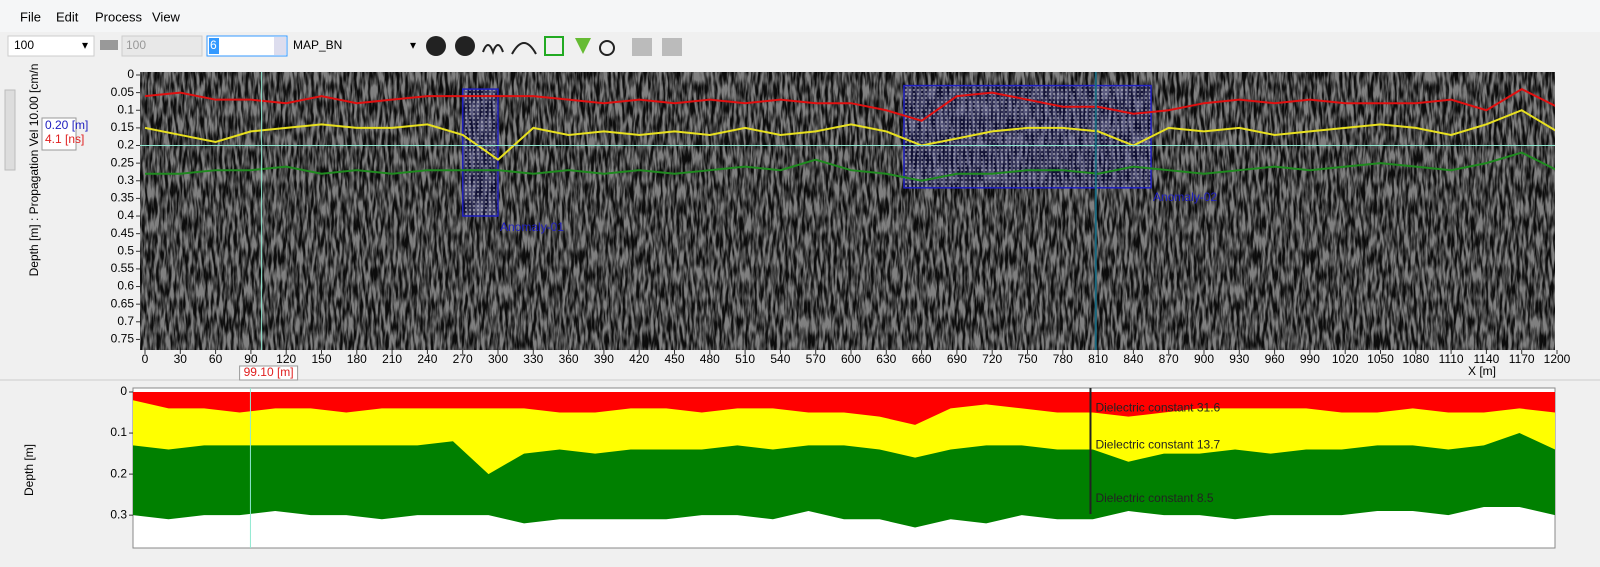 Image resolution: width=1600 pixels, height=567 pixels. Describe the element at coordinates (1482, 371) in the screenshot. I see `x-axis-label: X [m]` at that location.